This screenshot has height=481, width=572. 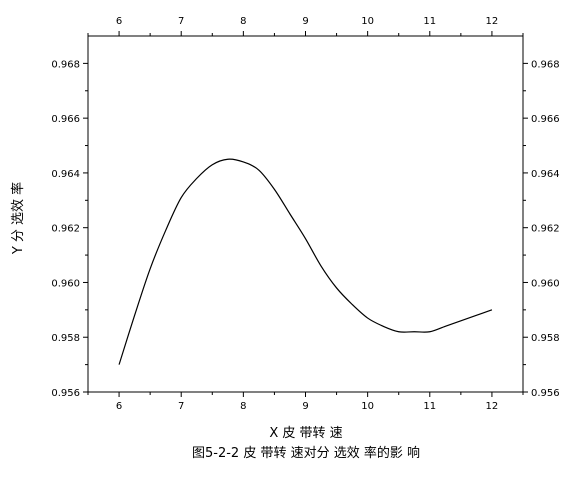 What do you see at coordinates (367, 406) in the screenshot?
I see `x-tick-label-bottom: 10` at bounding box center [367, 406].